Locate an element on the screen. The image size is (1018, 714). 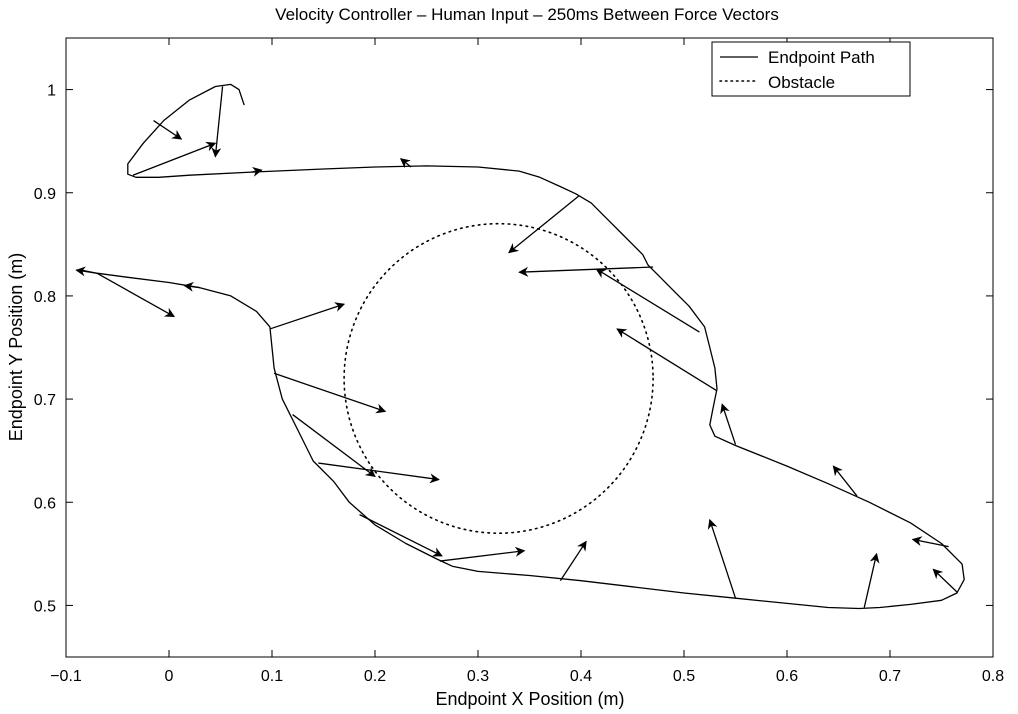
x-tick-label: 0.8 is located at coordinates (993, 676).